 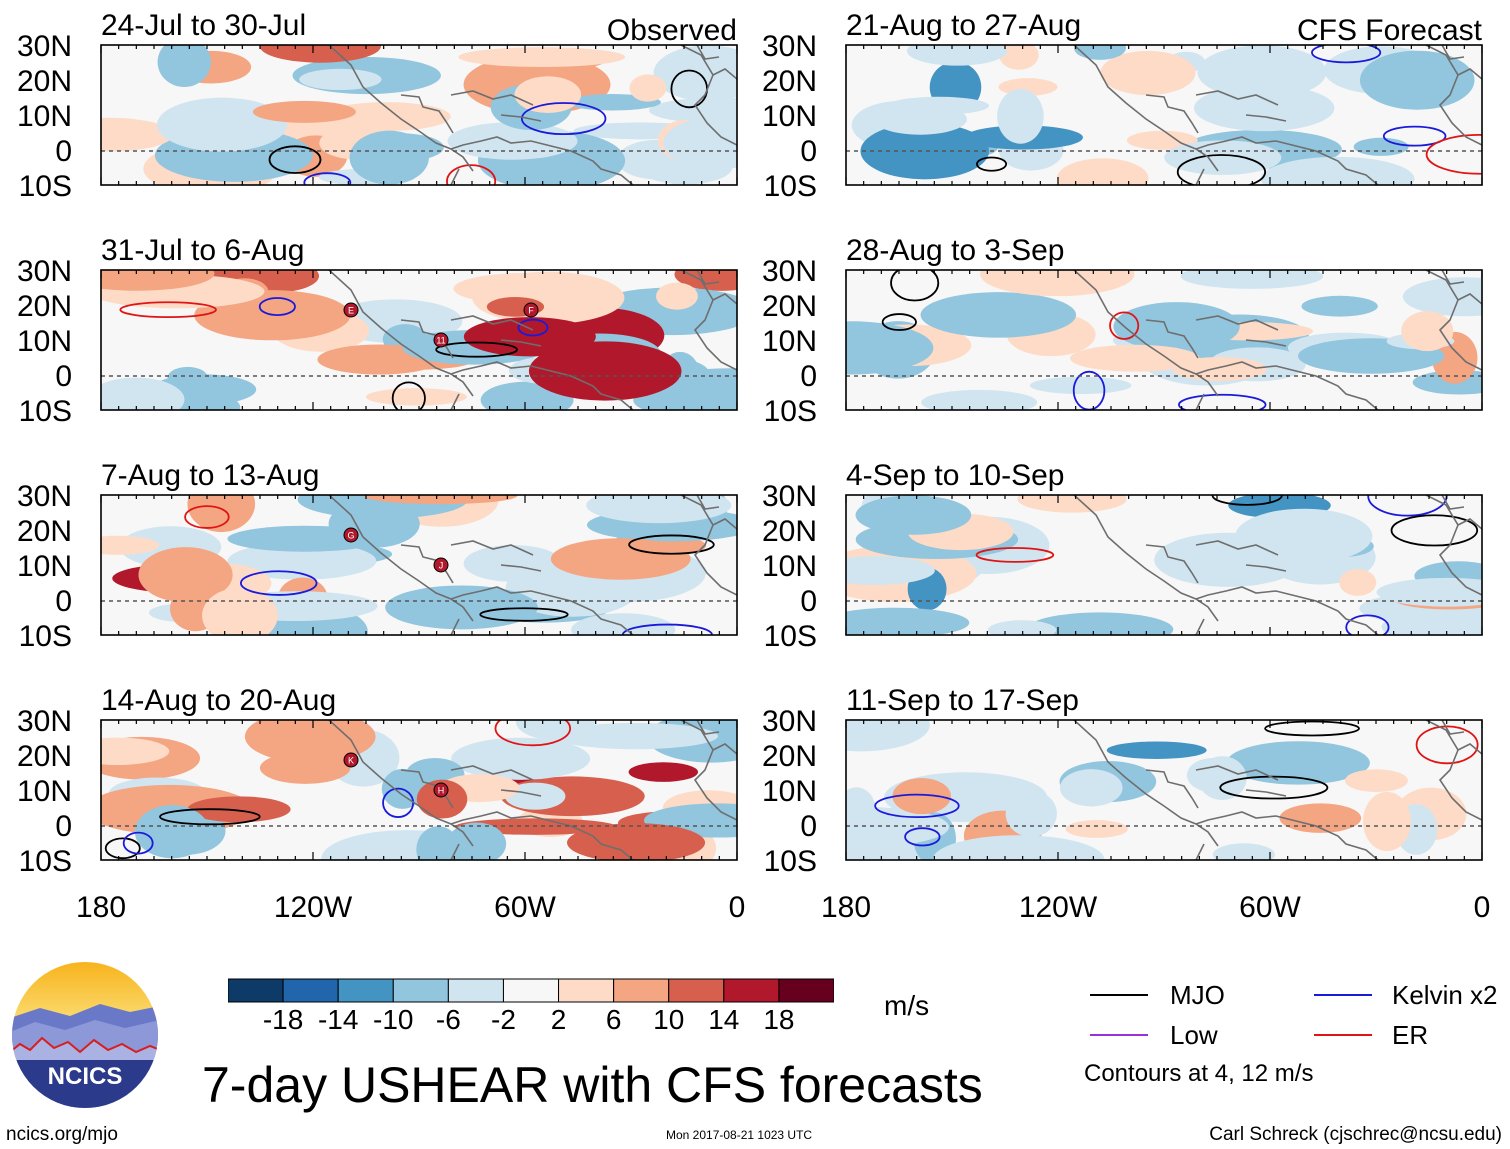 I want to click on source-url: ncics.org/mjo, so click(x=62, y=1134).